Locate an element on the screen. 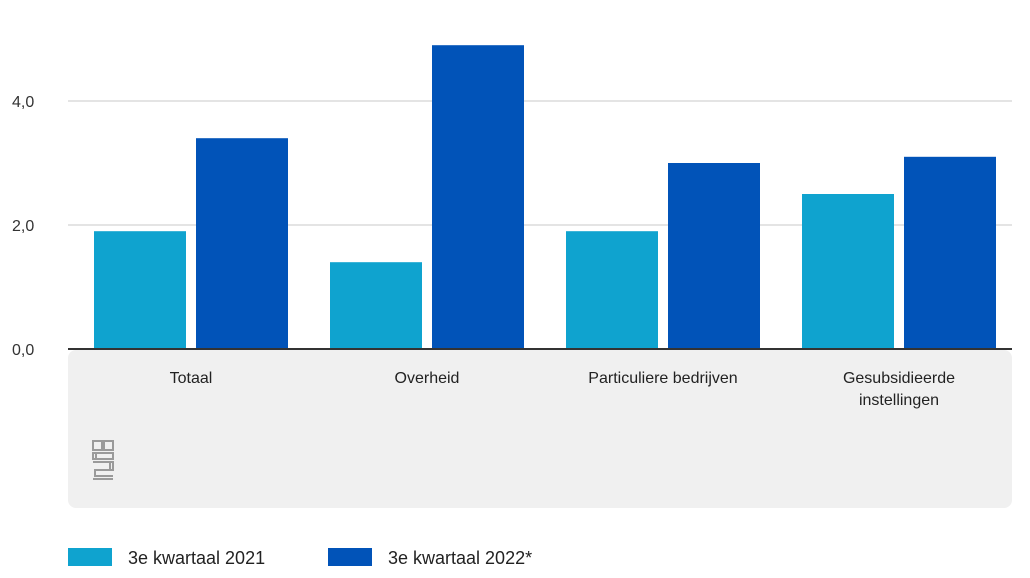 This screenshot has width=1030, height=578. x-tick-label: Gesubsidieerde is located at coordinates (899, 378).